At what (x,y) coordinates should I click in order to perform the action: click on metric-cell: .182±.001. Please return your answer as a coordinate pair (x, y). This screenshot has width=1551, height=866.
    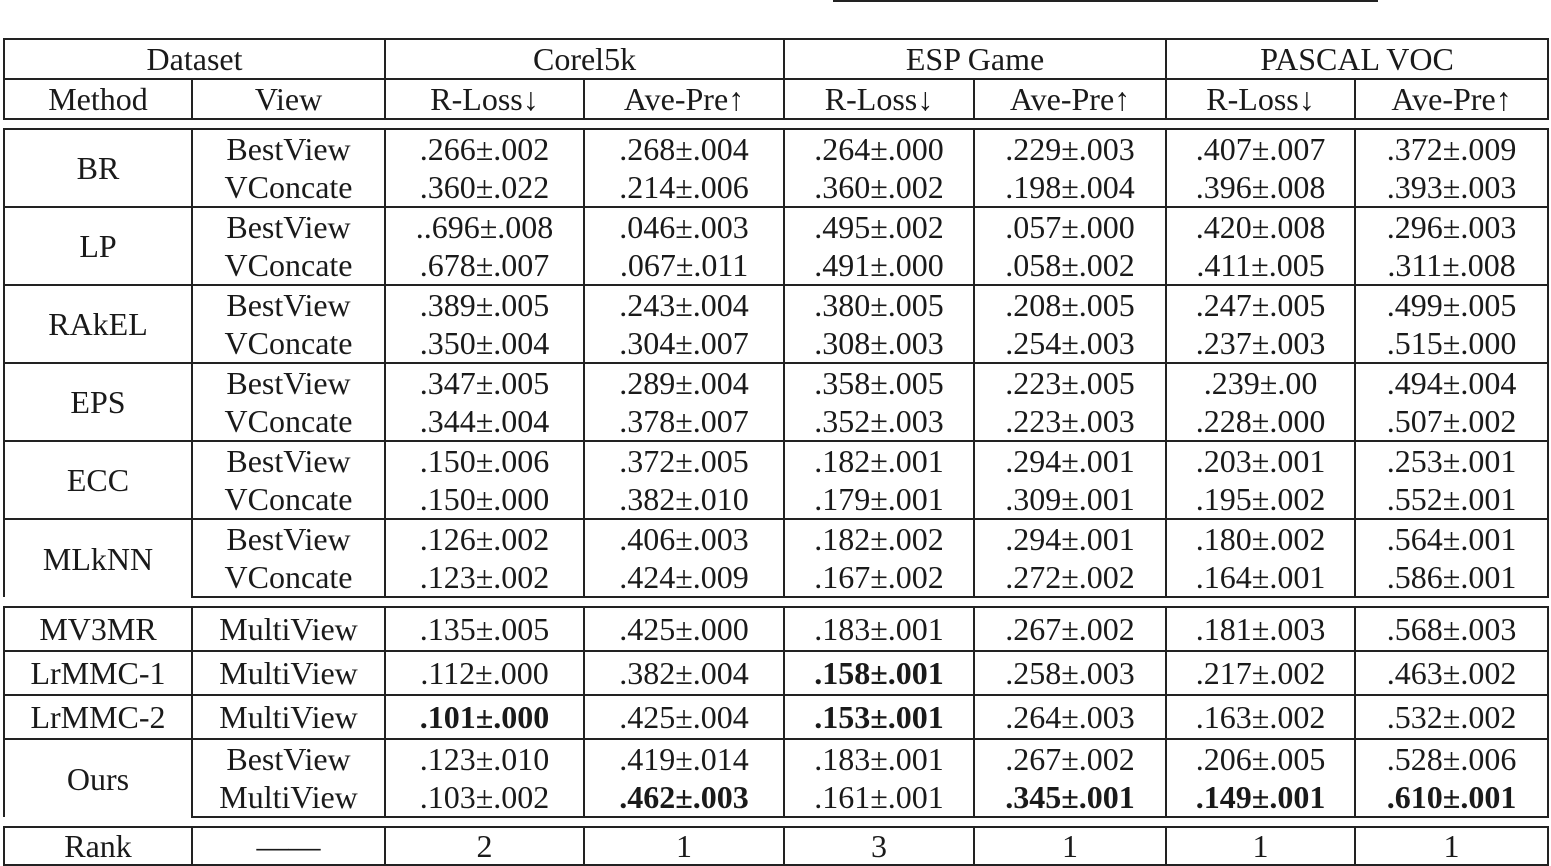
    Looking at the image, I should click on (879, 460).